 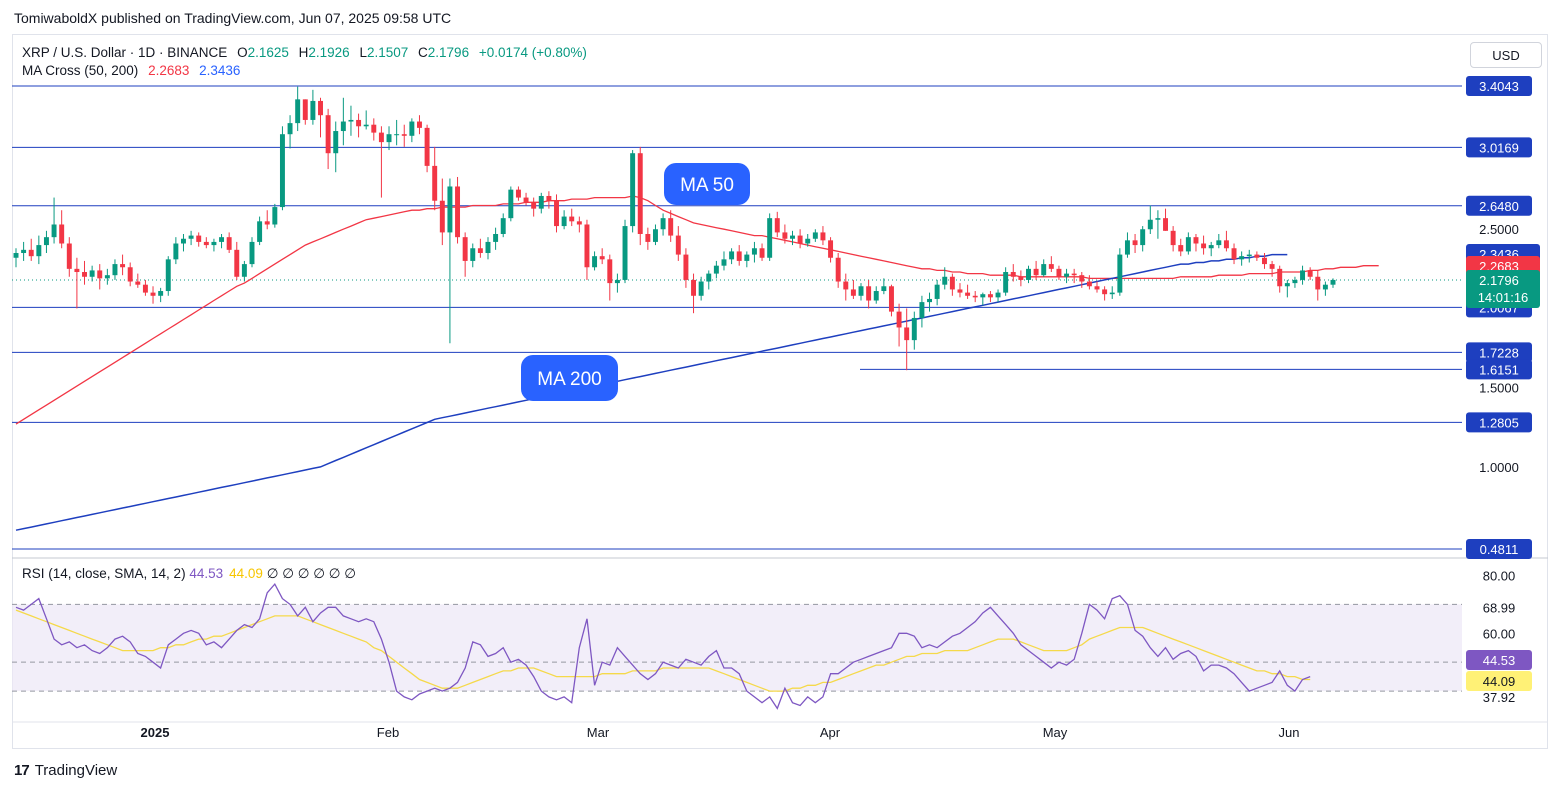 What do you see at coordinates (830, 732) in the screenshot?
I see `x-tick-3: Apr` at bounding box center [830, 732].